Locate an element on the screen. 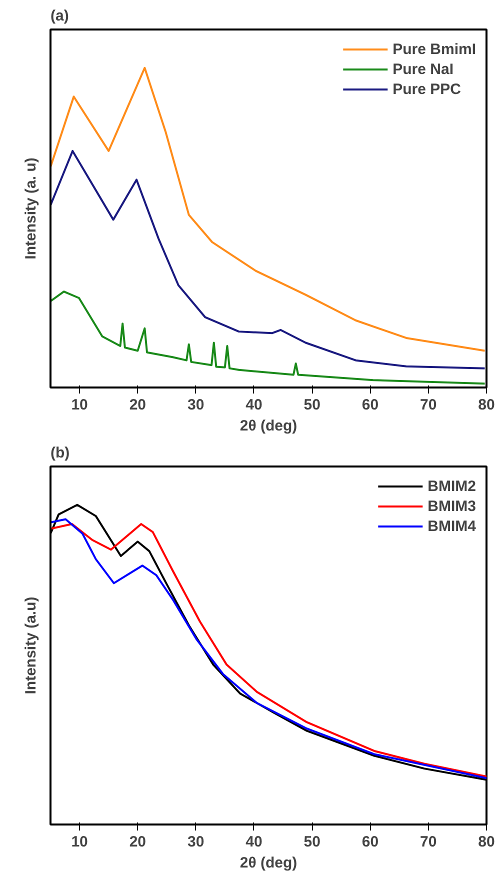 The width and height of the screenshot is (500, 874). chart-title: (b) is located at coordinates (60, 453).